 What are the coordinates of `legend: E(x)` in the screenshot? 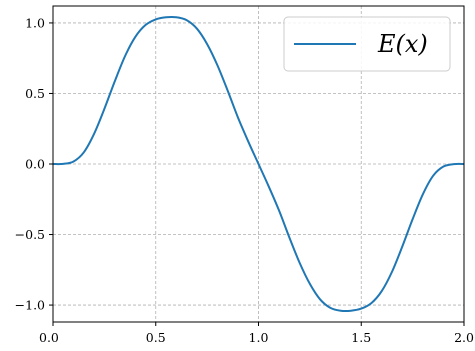 It's located at (367, 44).